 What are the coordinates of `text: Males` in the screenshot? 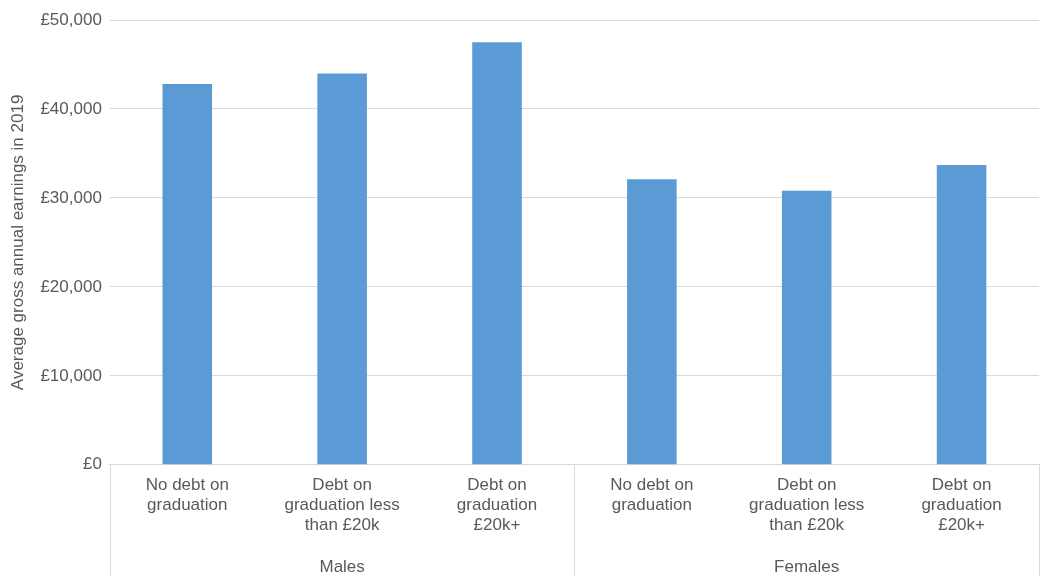 It's located at (342, 566).